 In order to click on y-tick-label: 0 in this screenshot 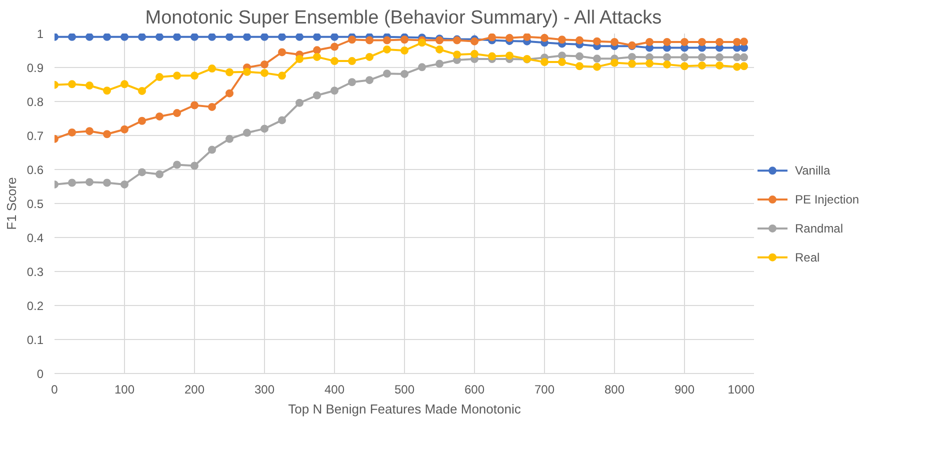, I will do `click(40, 374)`.